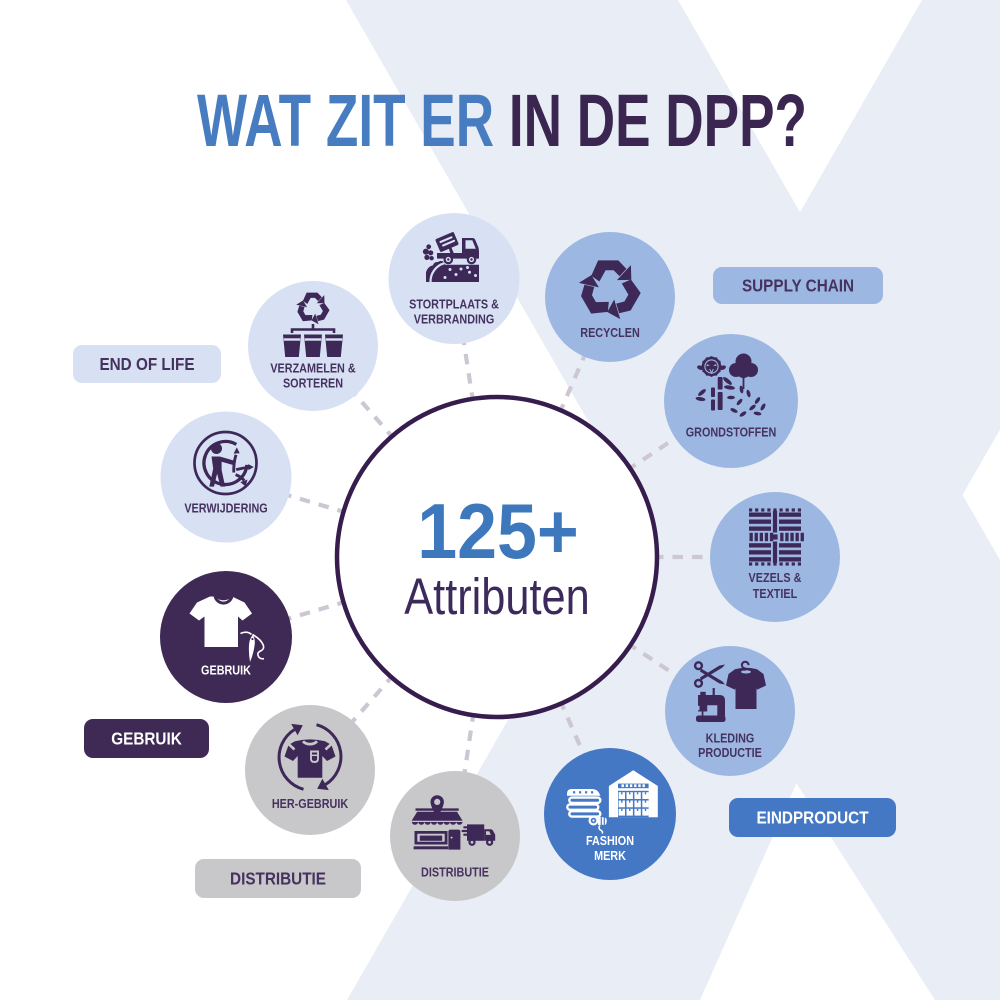 The height and width of the screenshot is (1000, 1000). What do you see at coordinates (610, 332) in the screenshot?
I see `svg-text: RECYCLEN` at bounding box center [610, 332].